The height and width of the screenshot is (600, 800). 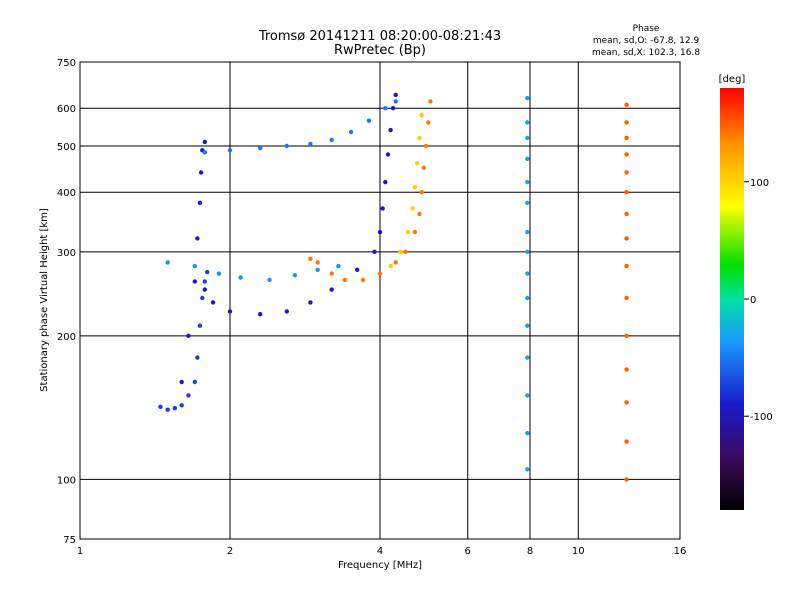 What do you see at coordinates (382, 551) in the screenshot?
I see `x-axis-ticks: 1 2 4 6 8 10 16` at bounding box center [382, 551].